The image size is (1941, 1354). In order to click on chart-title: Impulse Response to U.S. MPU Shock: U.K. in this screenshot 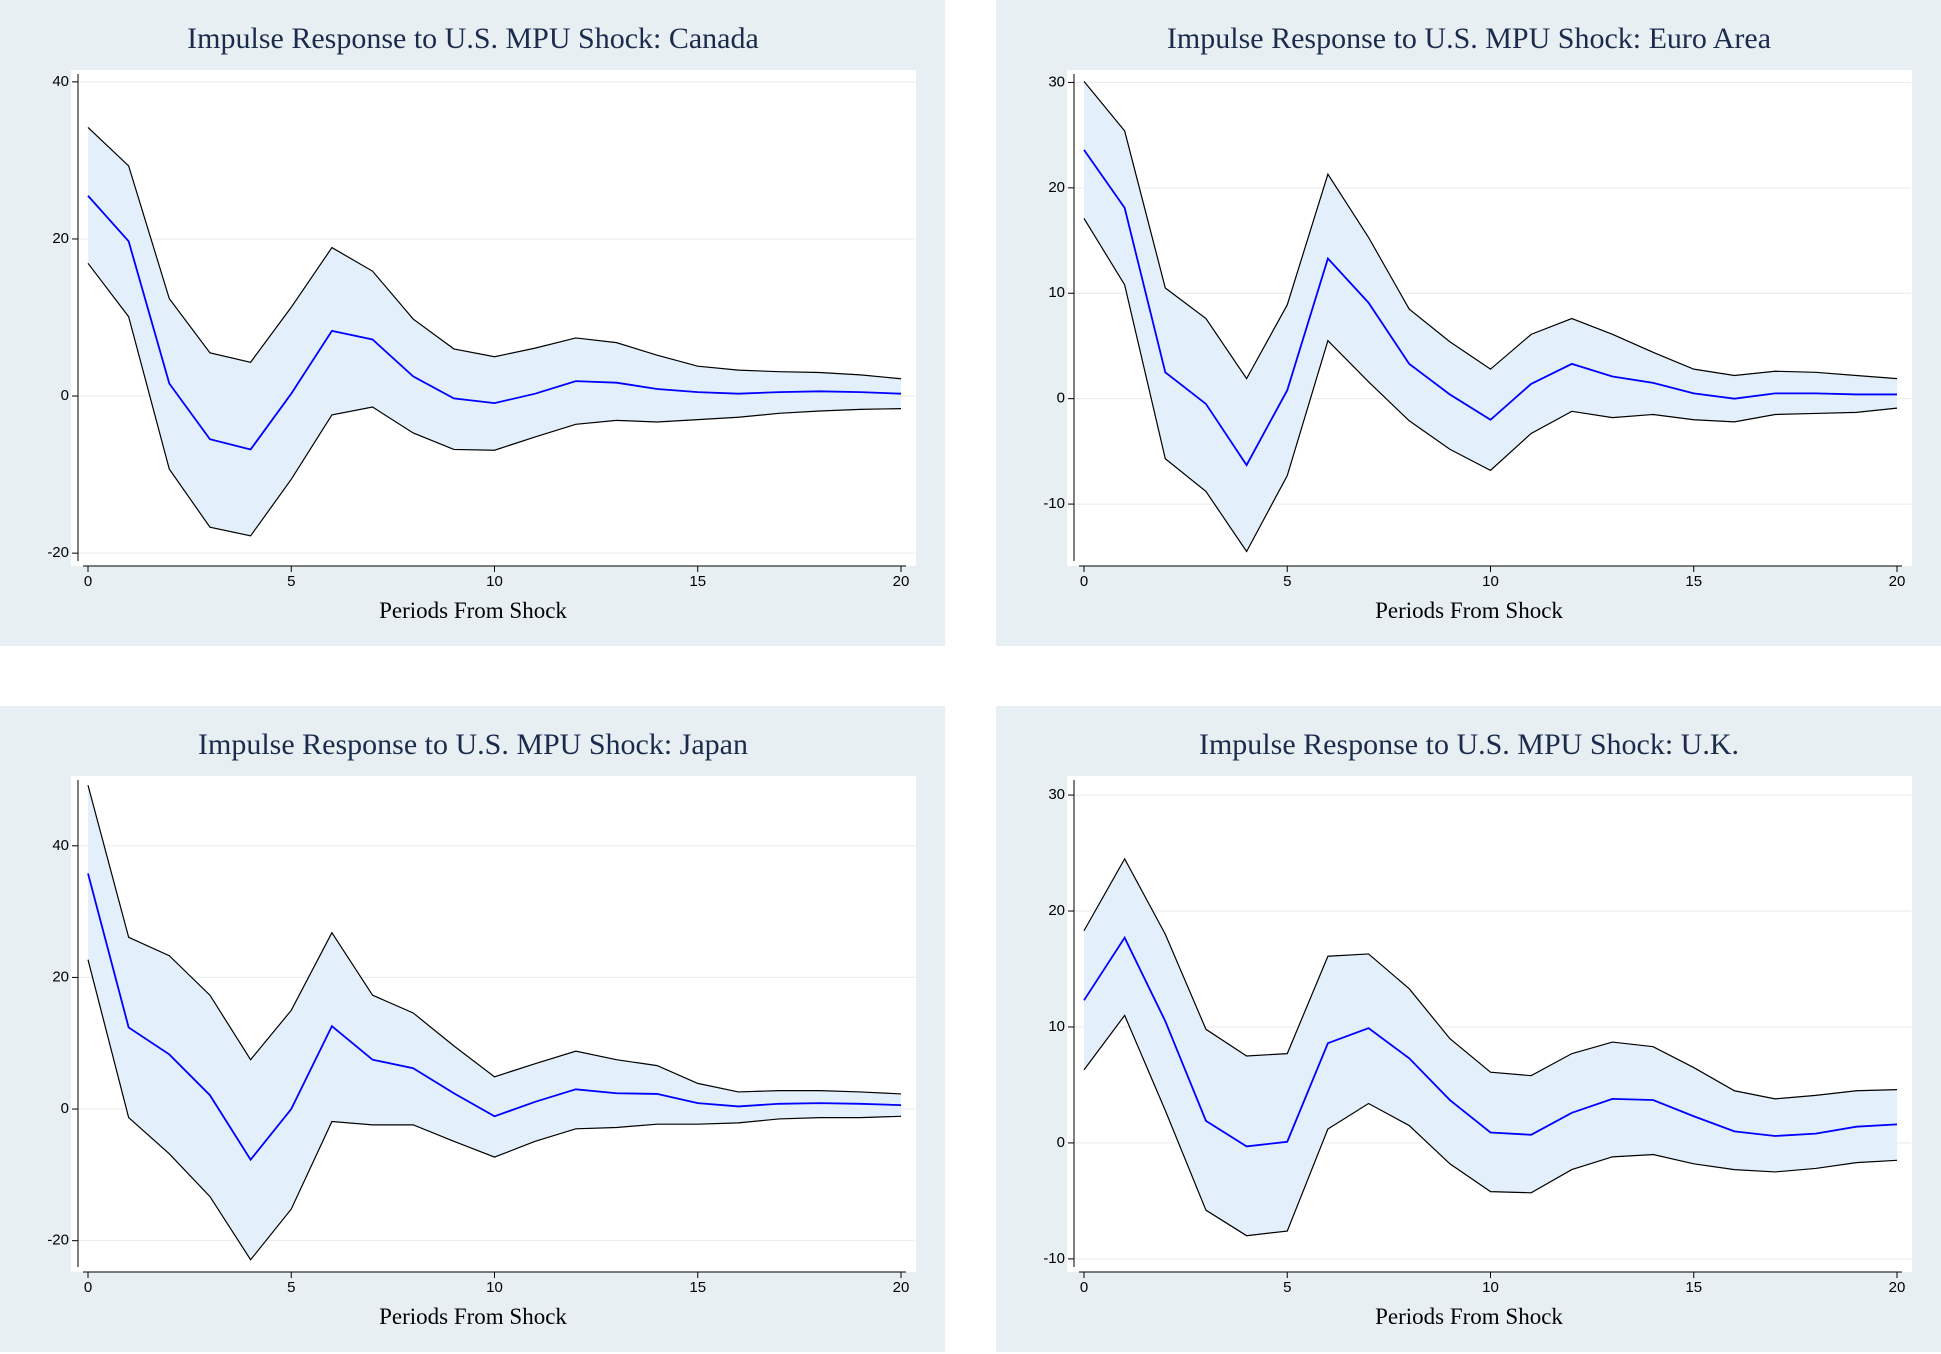, I will do `click(1469, 744)`.